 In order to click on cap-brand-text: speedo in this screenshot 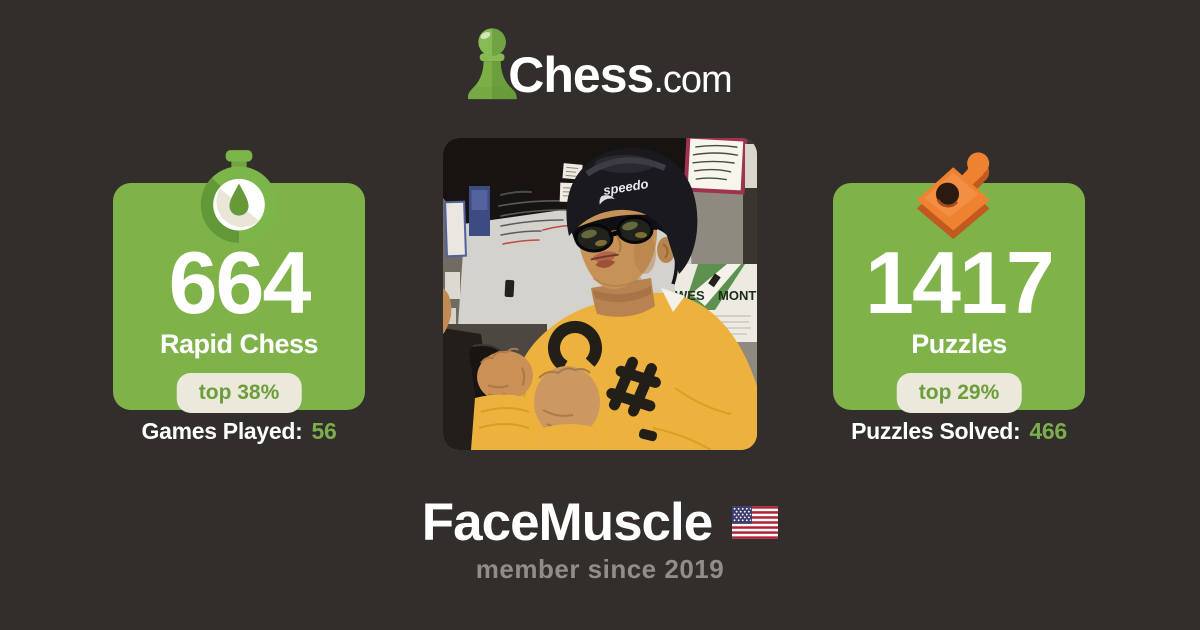, I will do `click(625, 187)`.